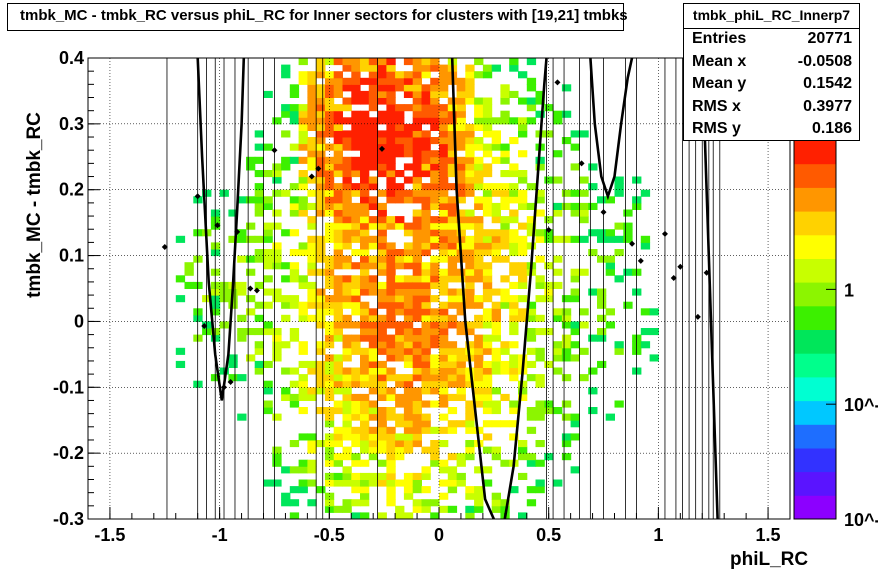 This screenshot has height=578, width=878. What do you see at coordinates (79, 321) in the screenshot?
I see `y-tick-label: 0` at bounding box center [79, 321].